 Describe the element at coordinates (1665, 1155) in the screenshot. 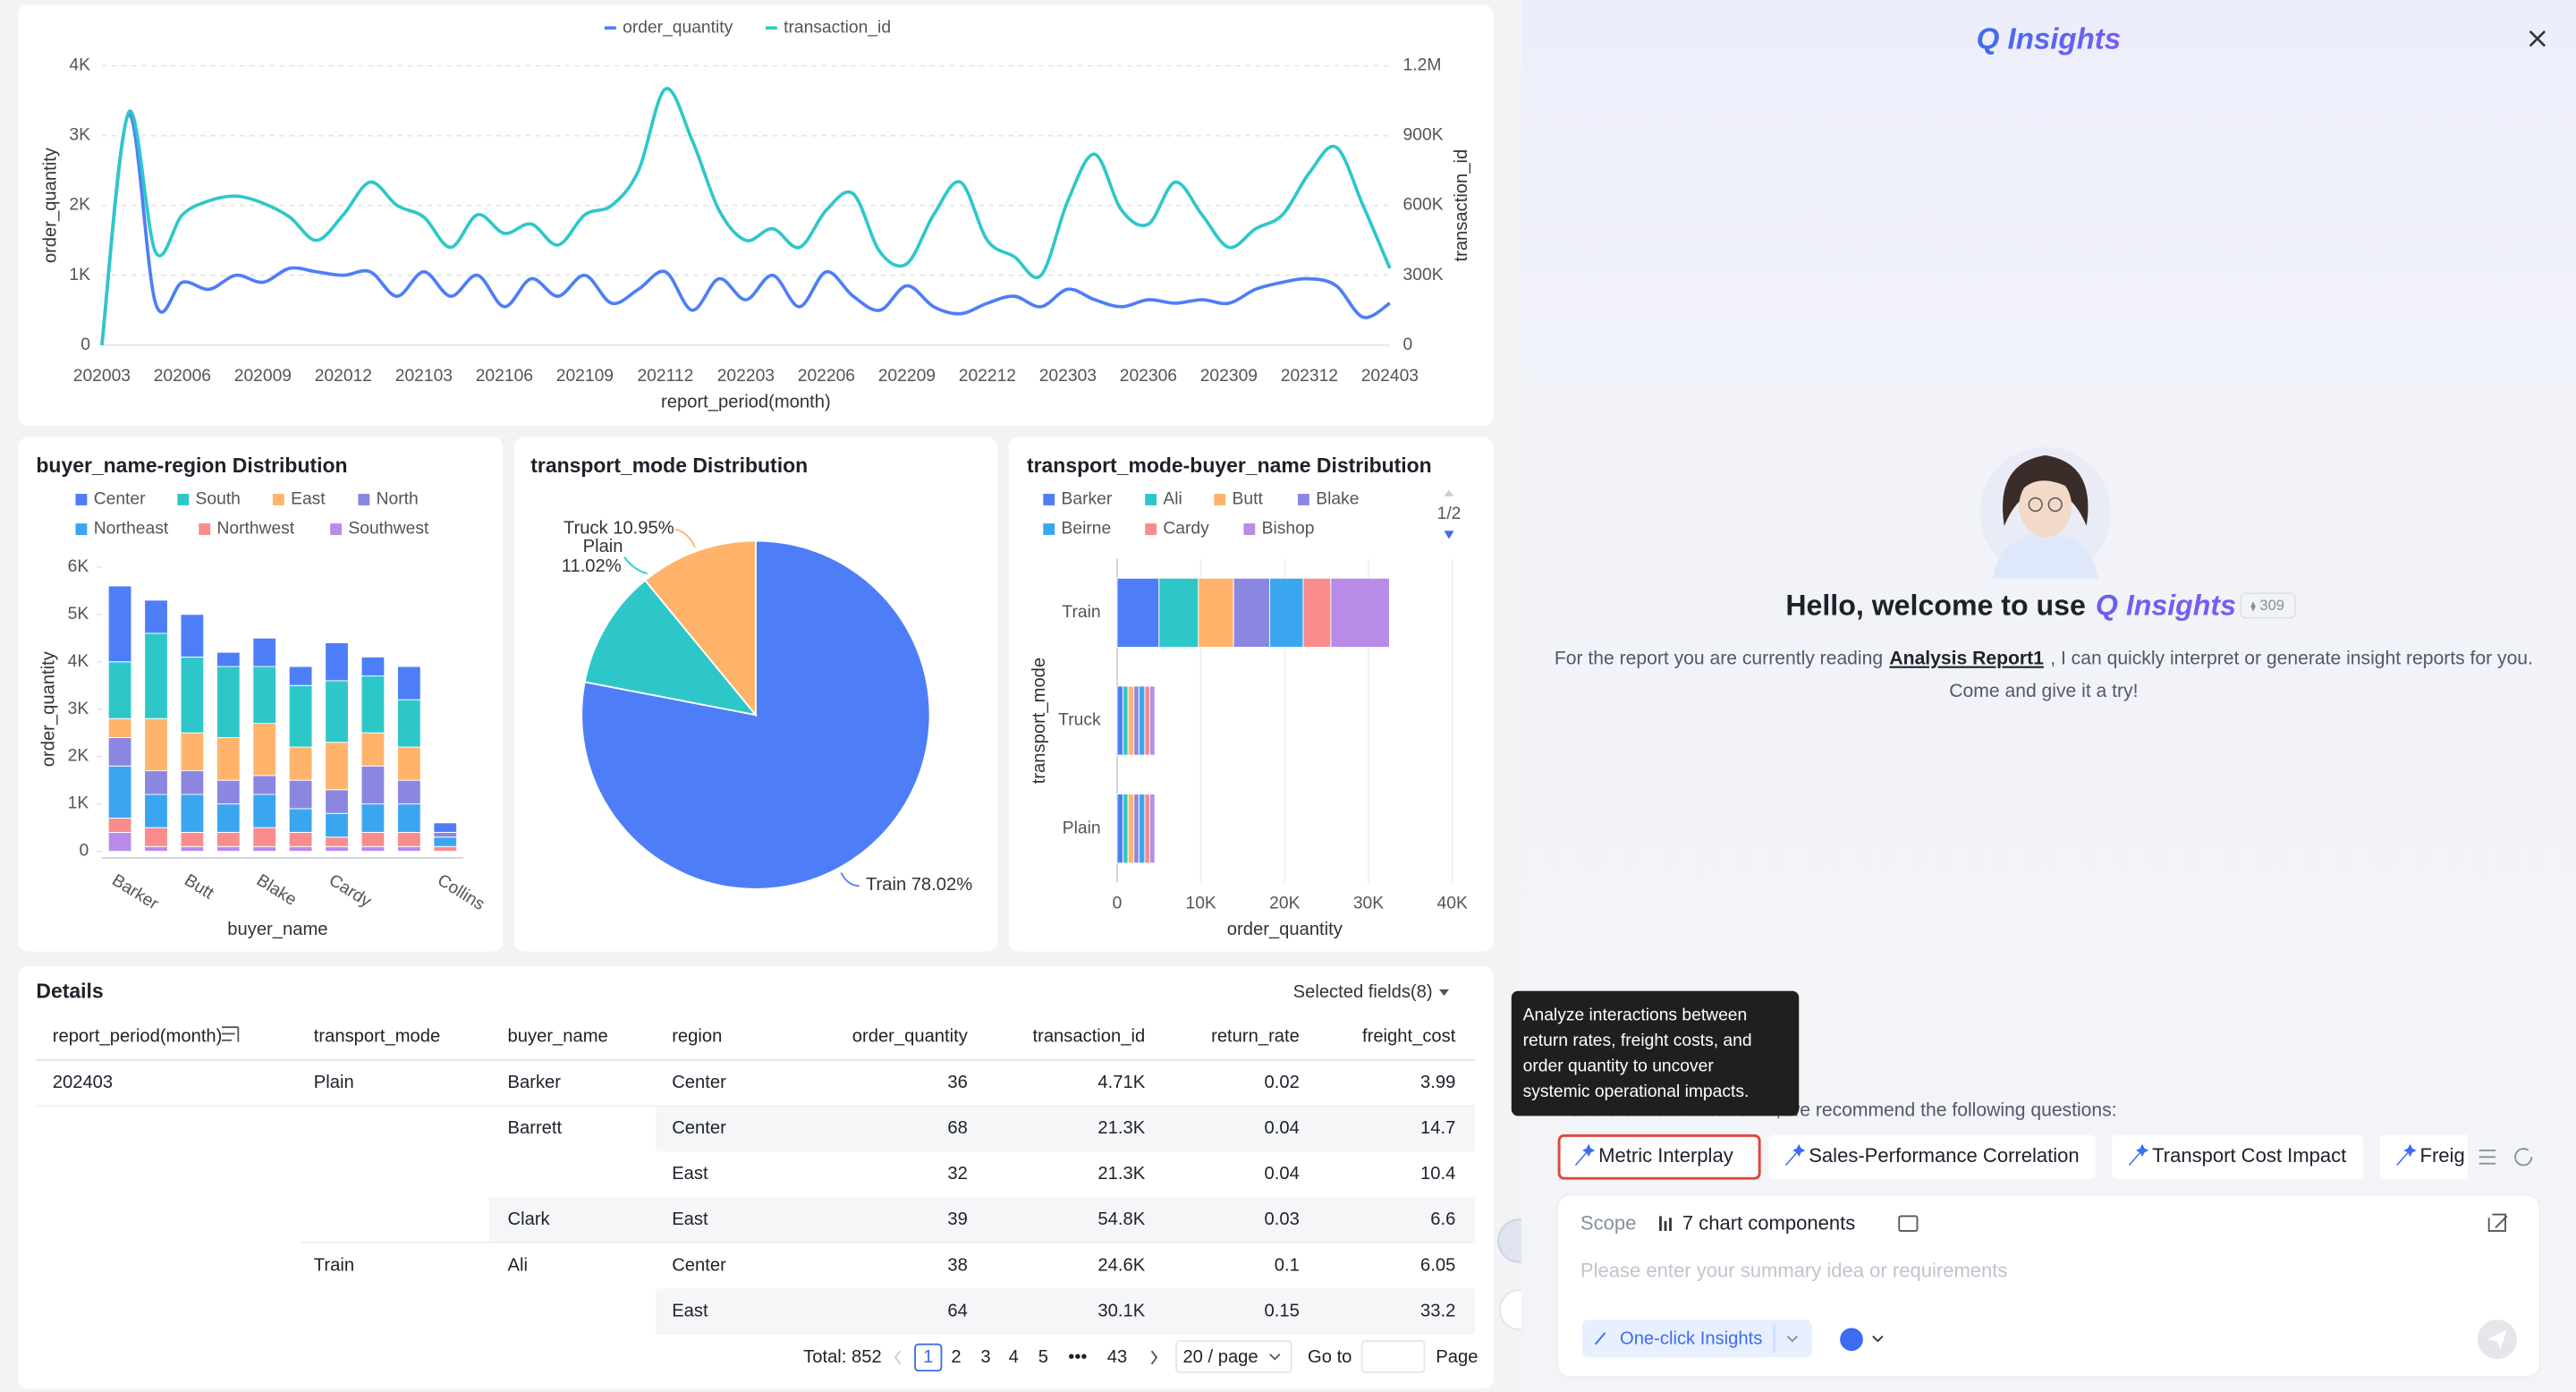

I see `question-text: Metric Interplay` at that location.